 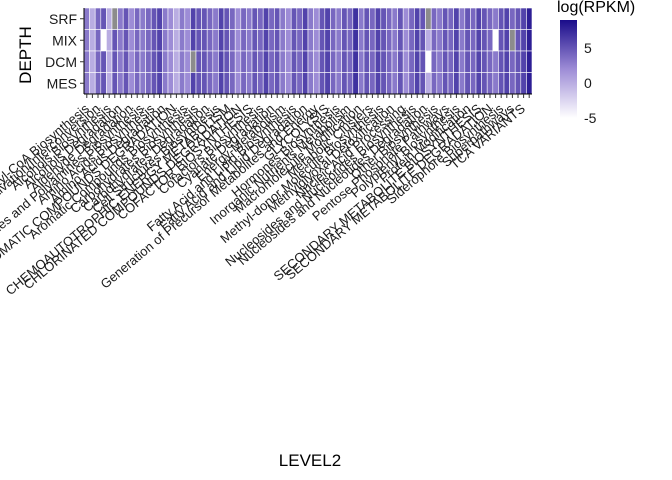 I want to click on legend-title: log(RPKM), so click(x=596, y=8).